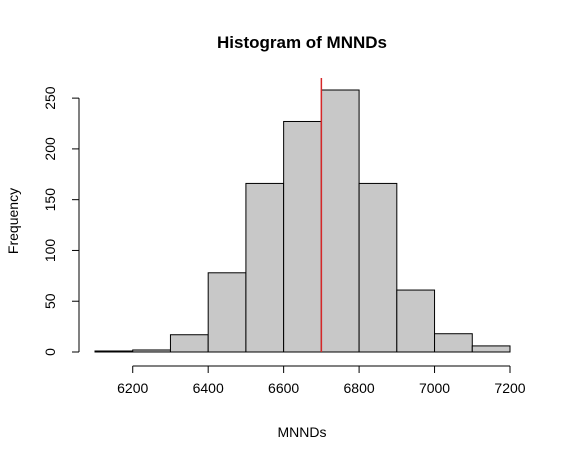 The image size is (566, 461). What do you see at coordinates (50, 200) in the screenshot?
I see `y-tick-label: 150` at bounding box center [50, 200].